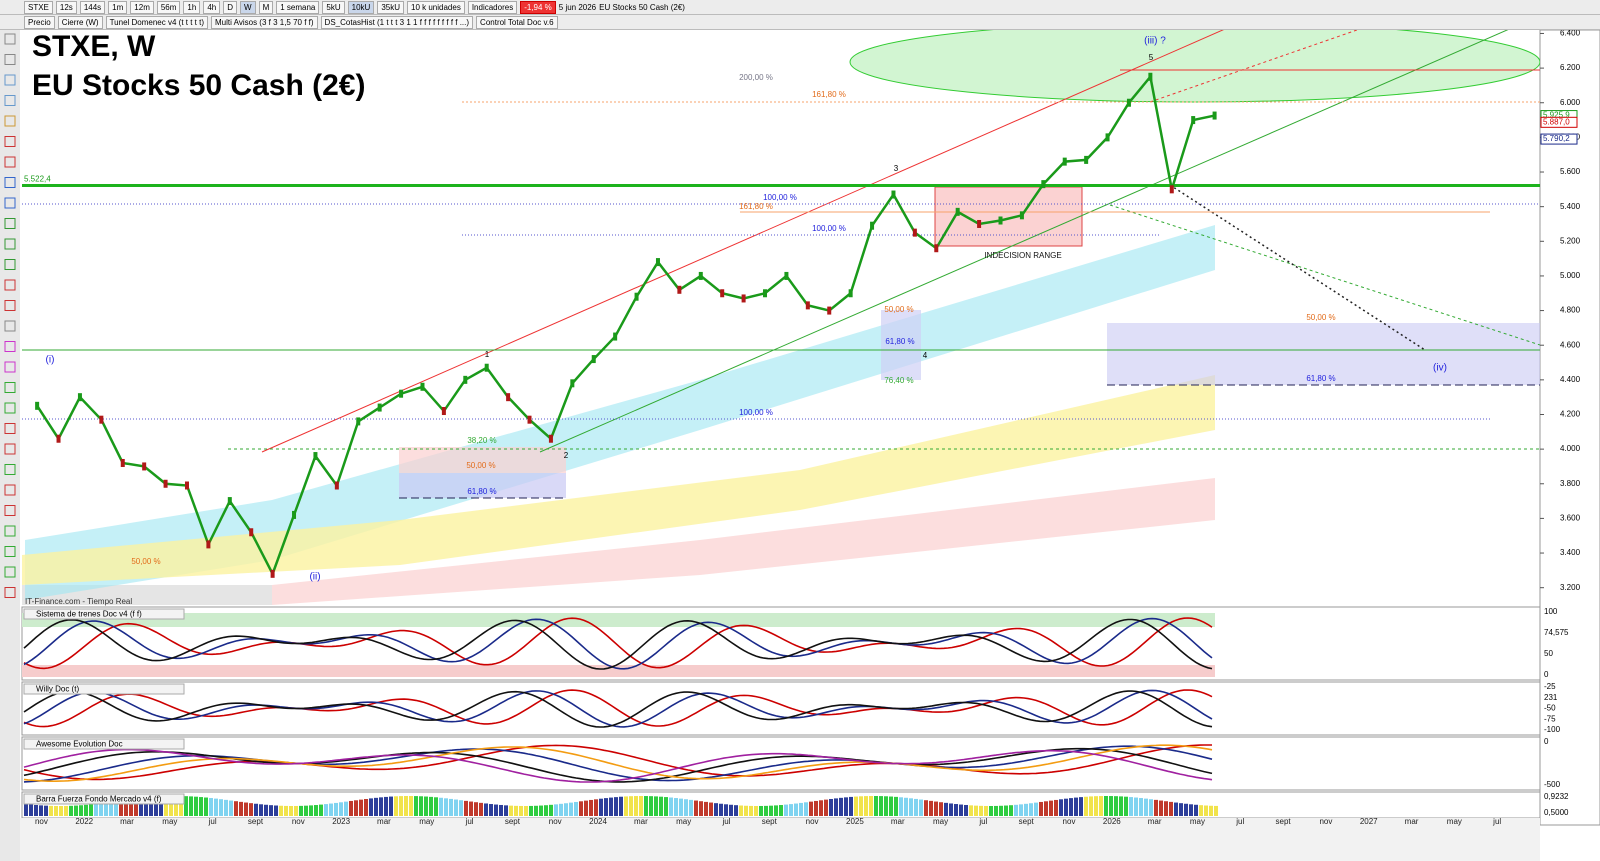  I want to click on wave-label: 2, so click(566, 455).